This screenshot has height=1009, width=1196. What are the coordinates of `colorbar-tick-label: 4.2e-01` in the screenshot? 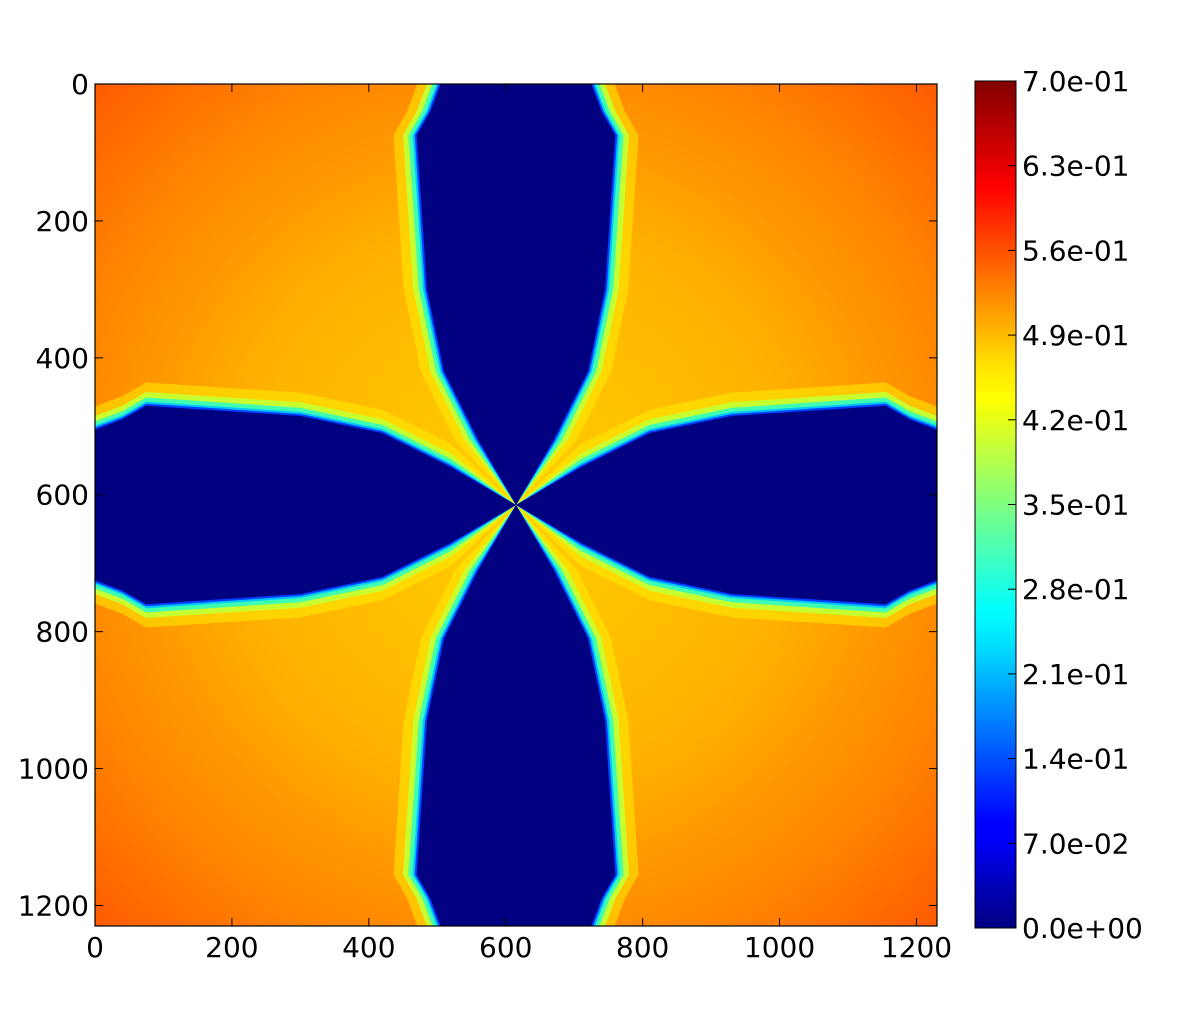 It's located at (1076, 420).